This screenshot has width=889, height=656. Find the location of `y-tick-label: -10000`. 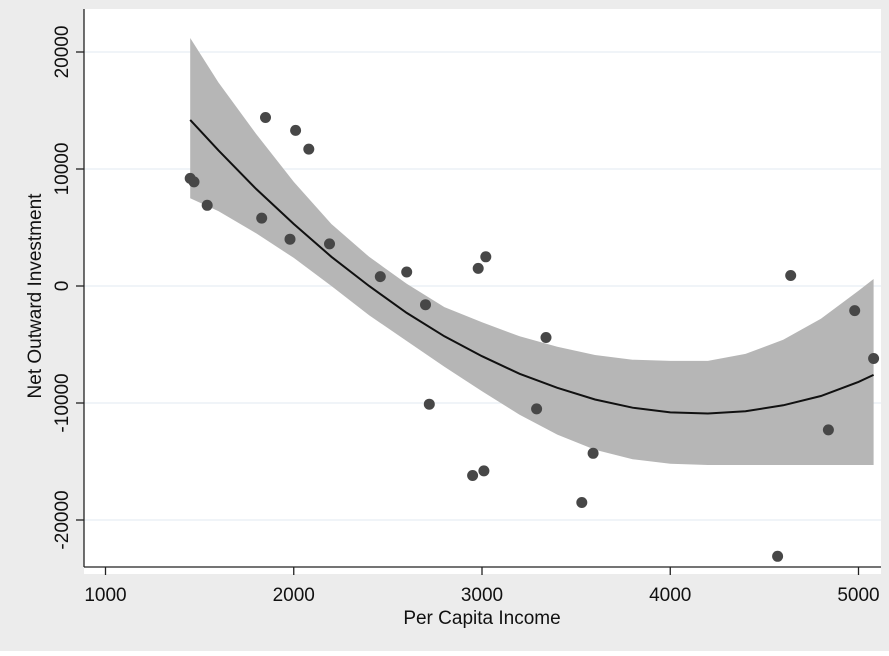

y-tick-label: -10000 is located at coordinates (62, 402).